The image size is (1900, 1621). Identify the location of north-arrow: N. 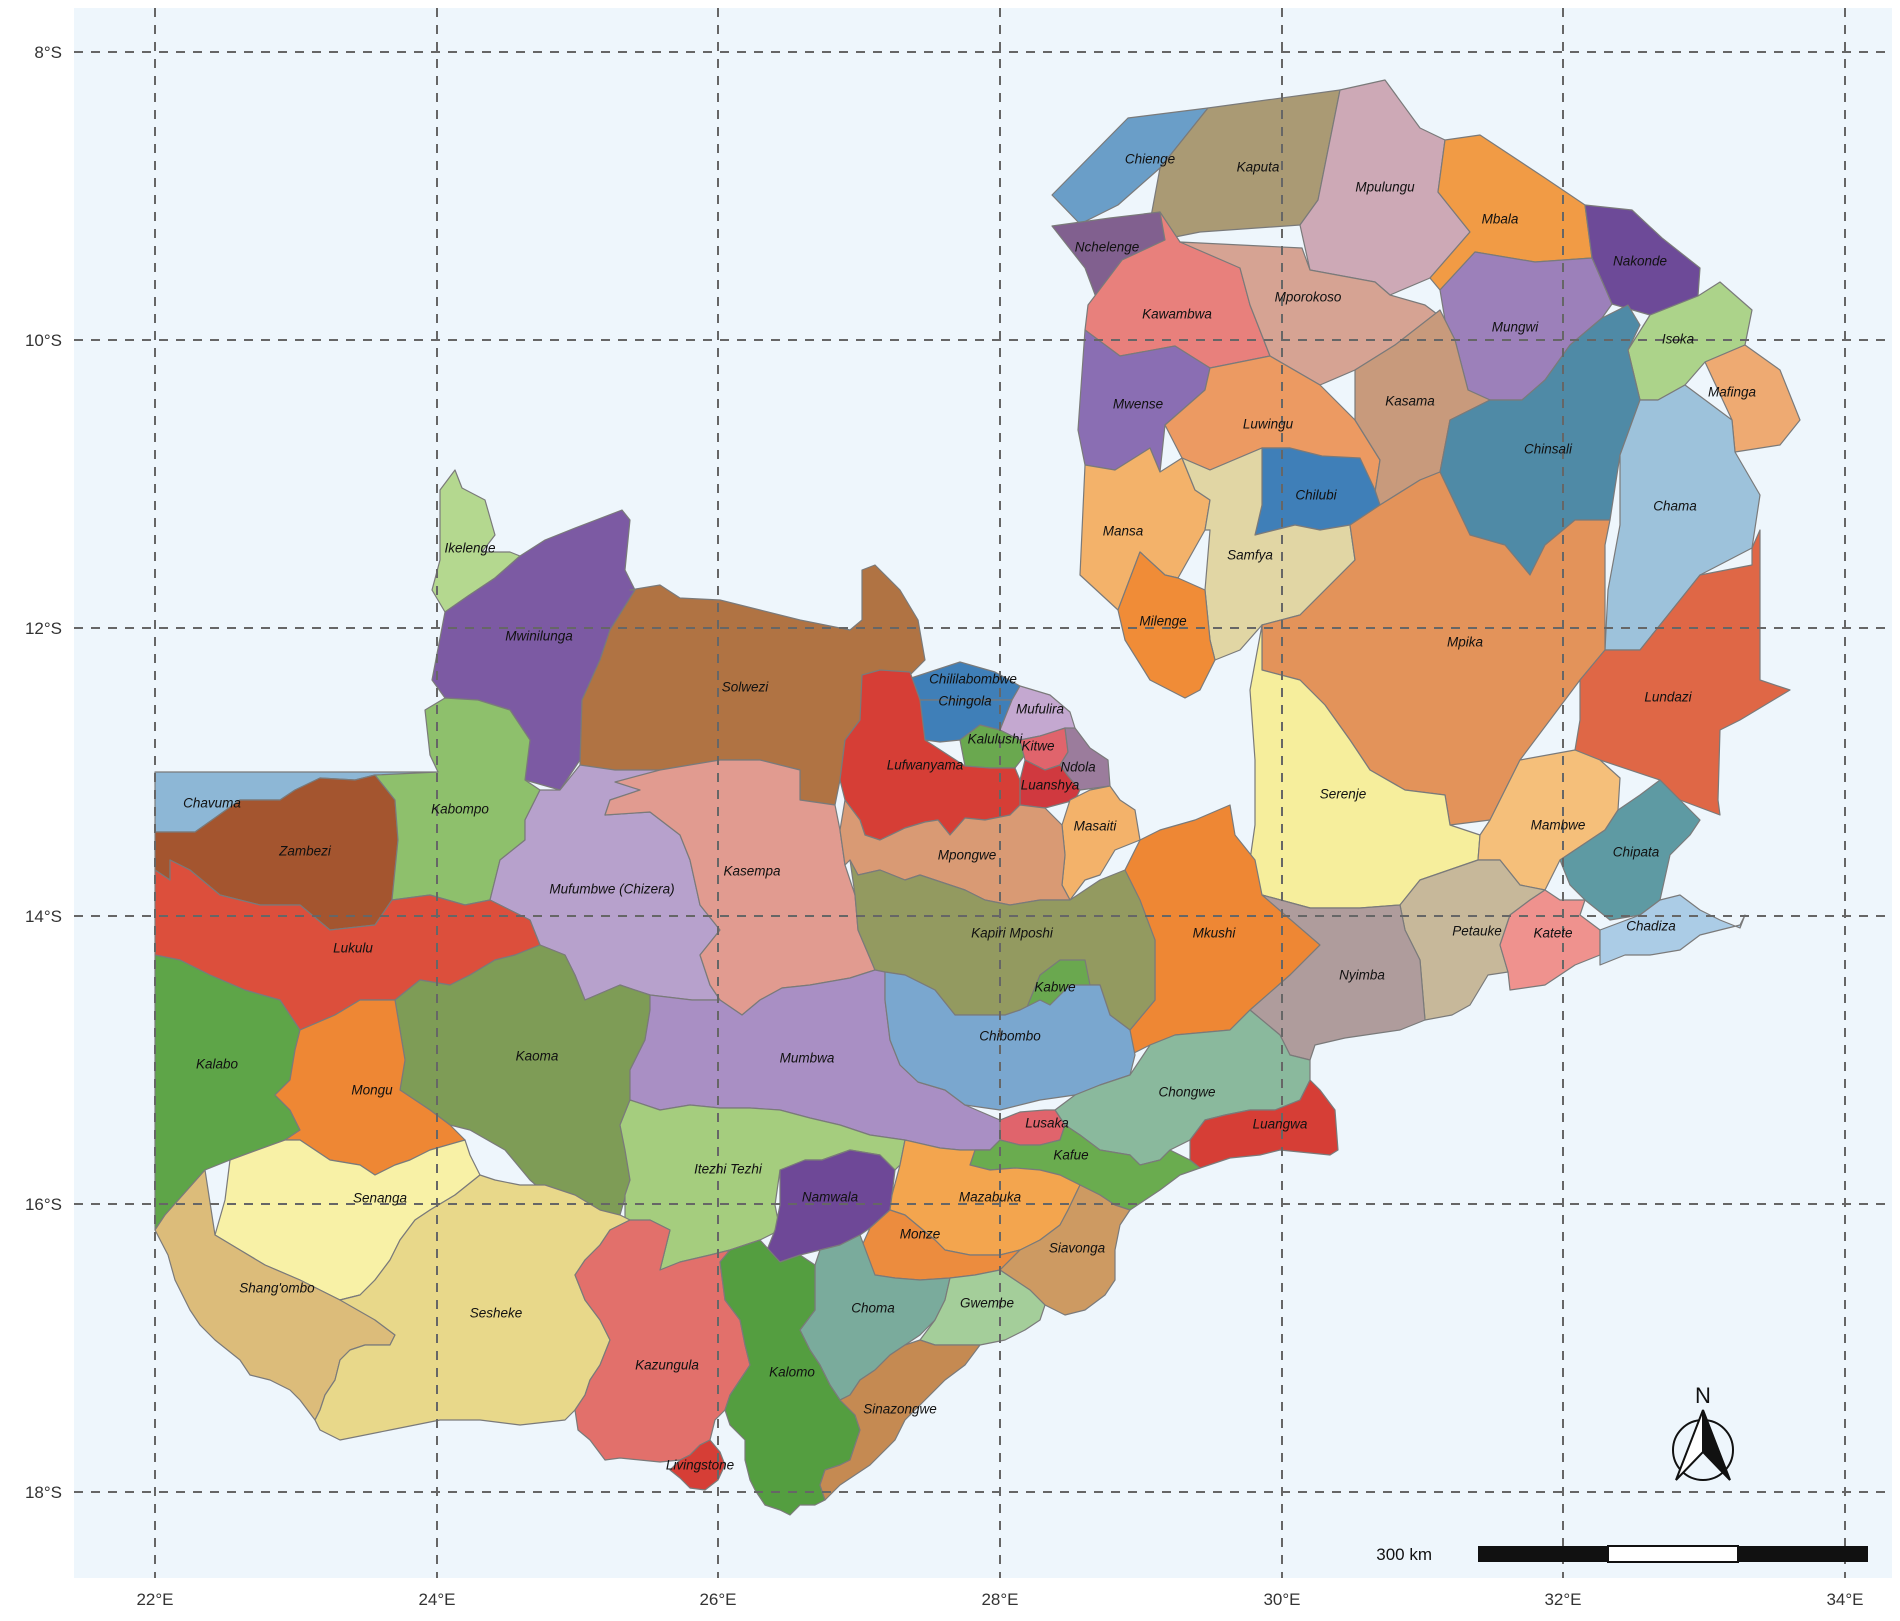
(1703, 1432).